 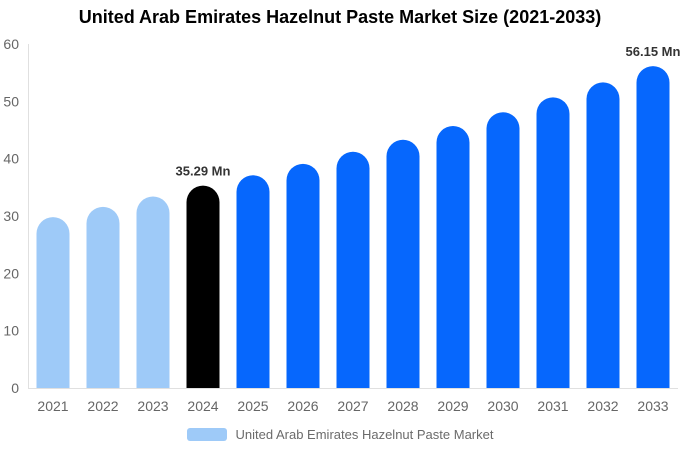 I want to click on x-axis-tick-label: 2023, so click(x=152, y=406).